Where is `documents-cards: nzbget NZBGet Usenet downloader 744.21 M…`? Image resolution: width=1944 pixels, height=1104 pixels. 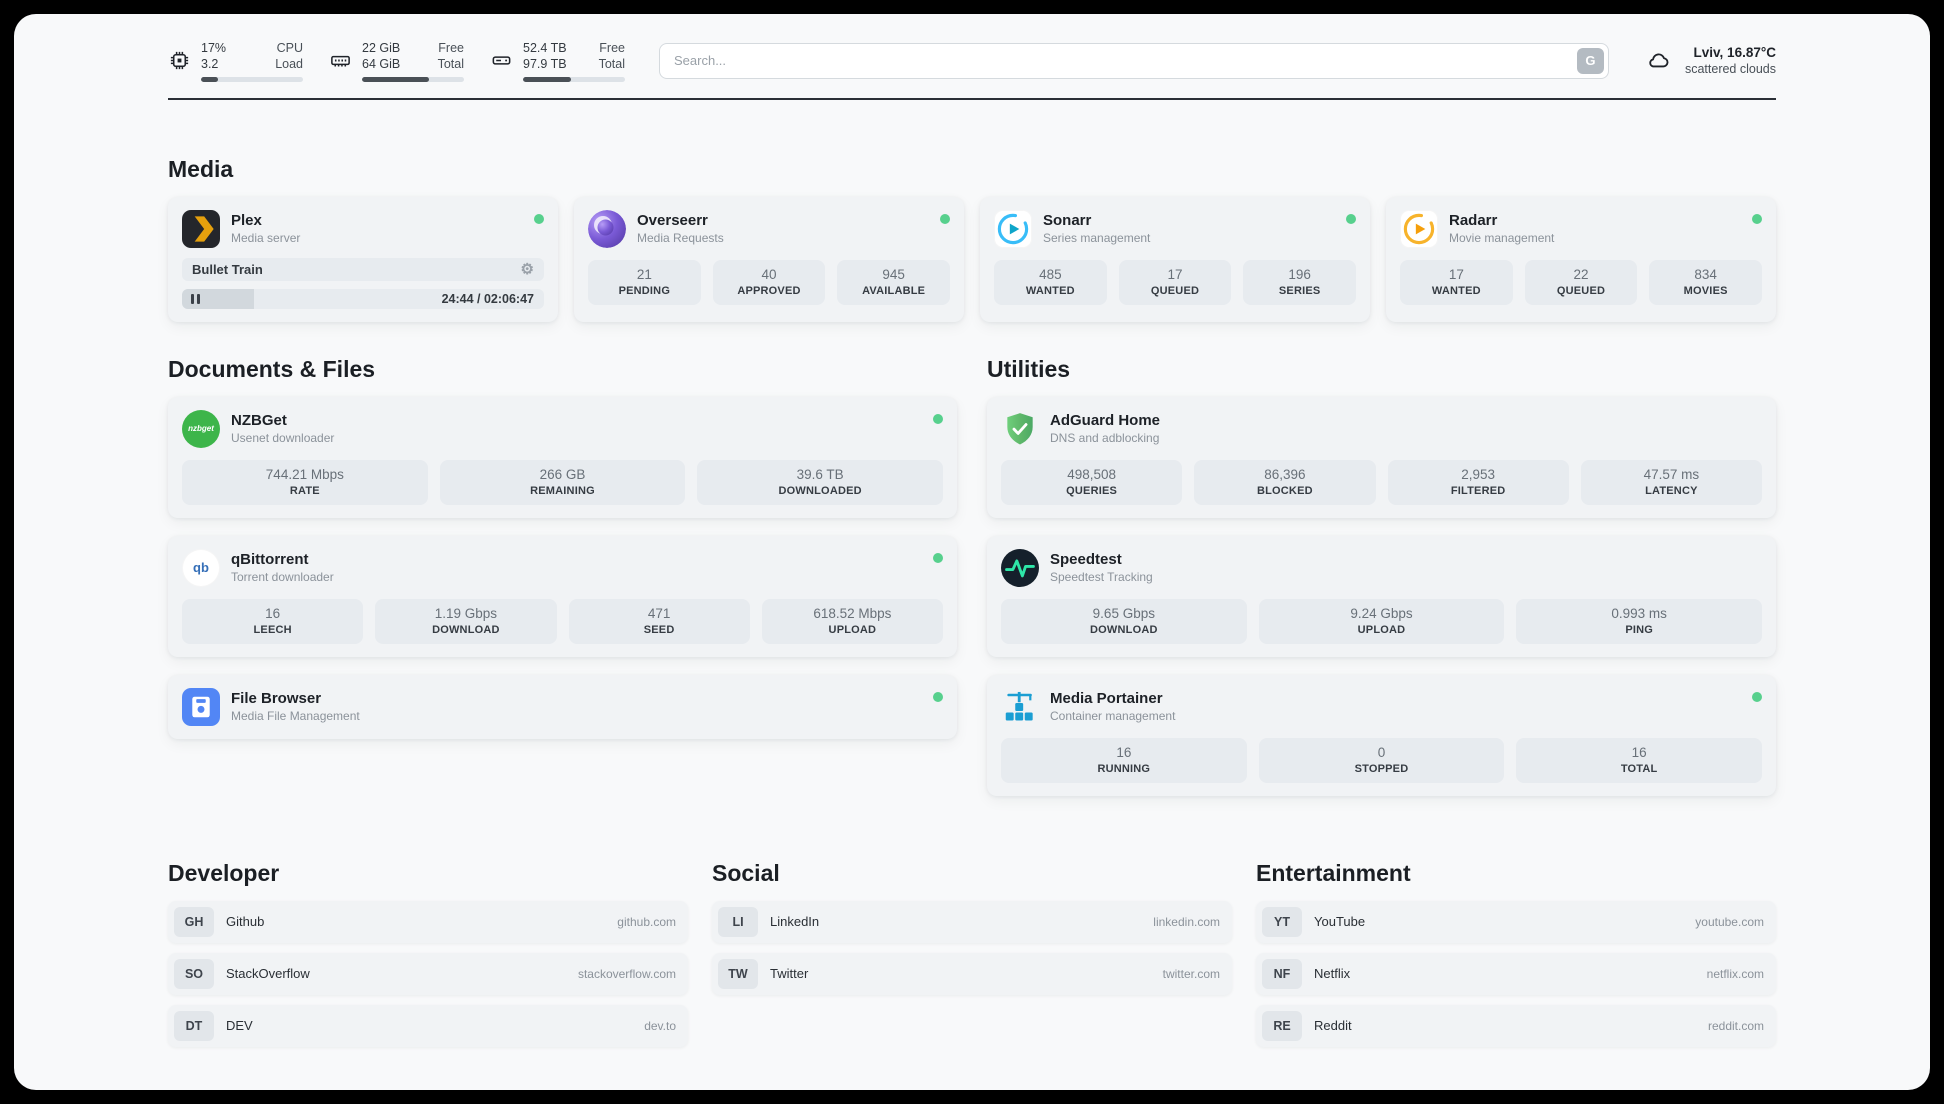
documents-cards: nzbget NZBGet Usenet downloader 744.21 M… is located at coordinates (562, 567).